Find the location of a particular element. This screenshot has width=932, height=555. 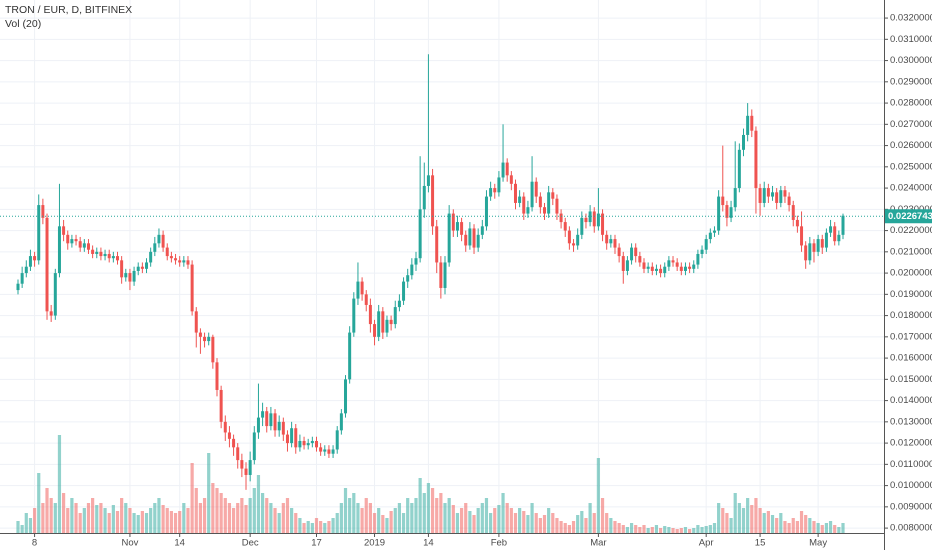

y-tick-label: 0.02100000 is located at coordinates (911, 251).